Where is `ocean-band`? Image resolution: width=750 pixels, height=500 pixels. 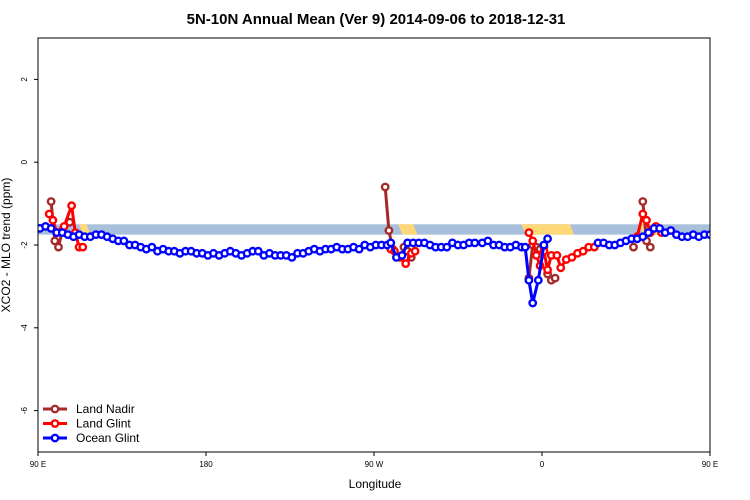 ocean-band is located at coordinates (374, 229).